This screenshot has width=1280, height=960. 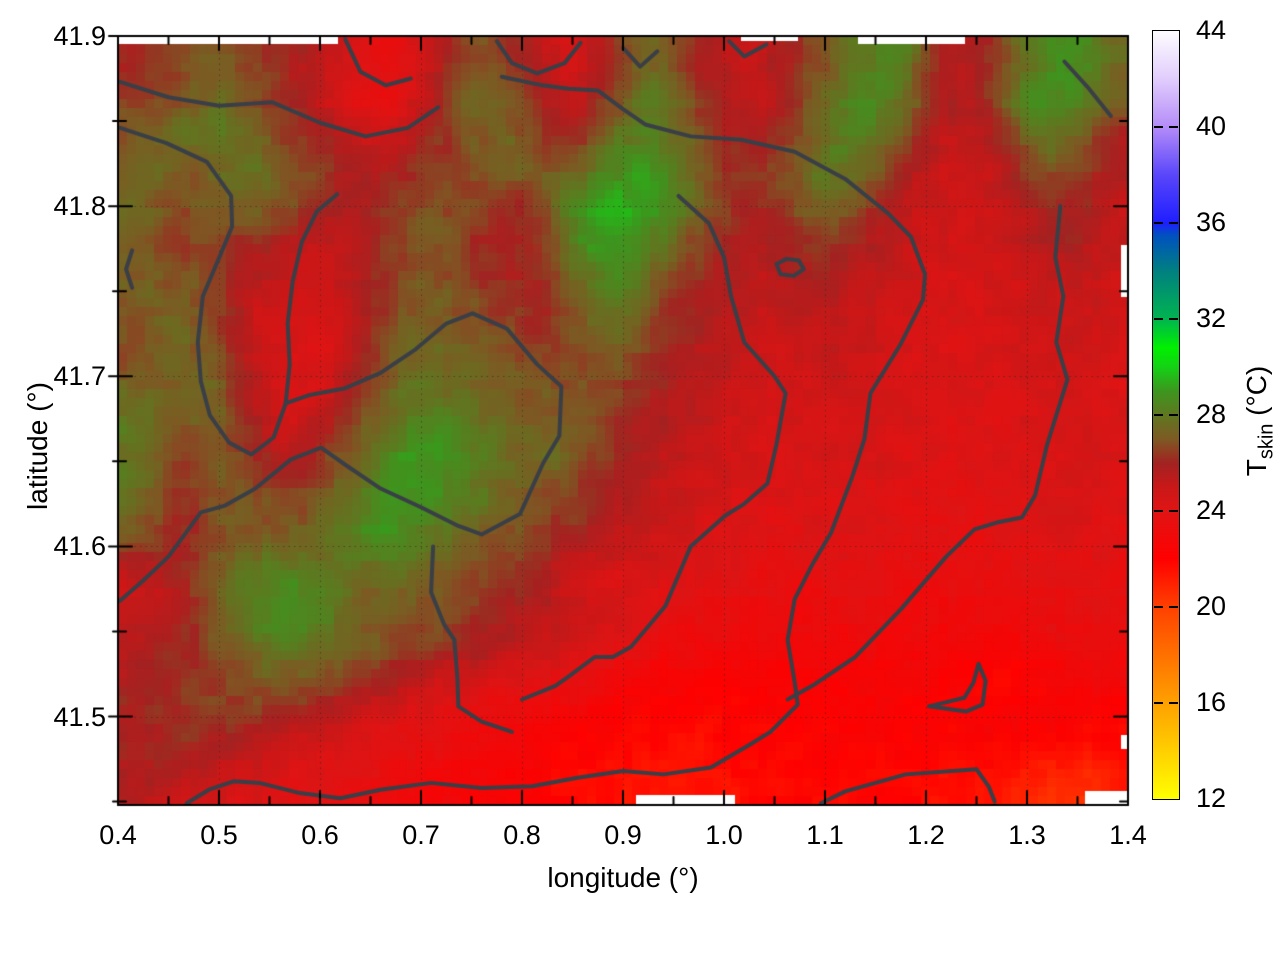 What do you see at coordinates (825, 835) in the screenshot?
I see `tick-label: 1.1` at bounding box center [825, 835].